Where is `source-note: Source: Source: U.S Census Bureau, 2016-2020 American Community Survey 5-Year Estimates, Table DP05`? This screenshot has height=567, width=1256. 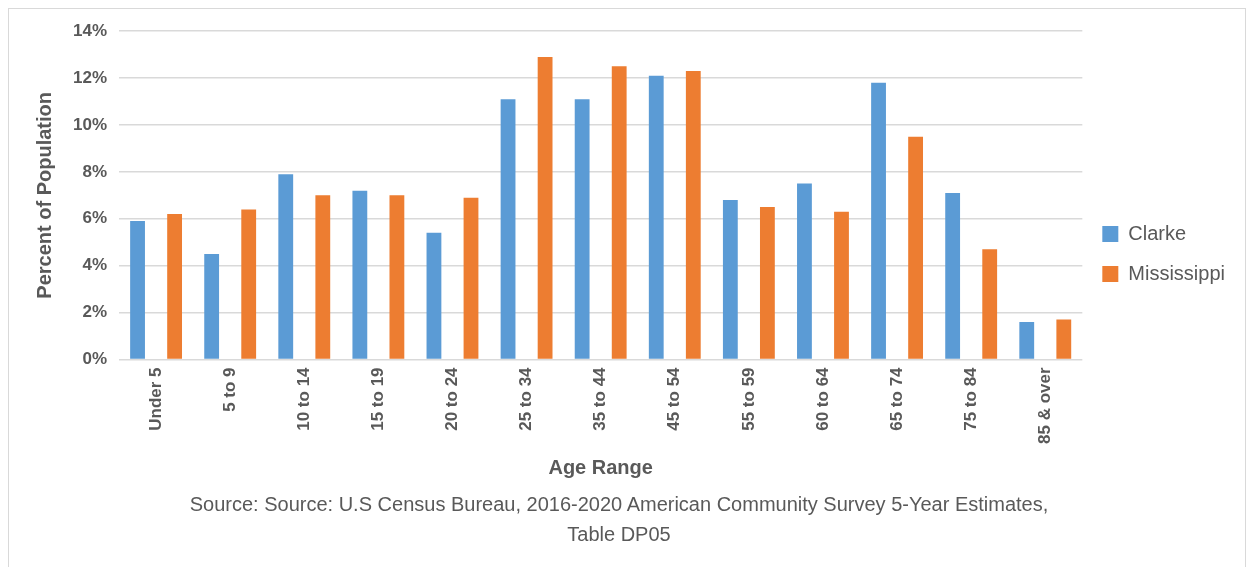 source-note: Source: Source: U.S Census Bureau, 2016-2020 American Community Survey 5-Year Estimates, Table DP05 is located at coordinates (619, 519).